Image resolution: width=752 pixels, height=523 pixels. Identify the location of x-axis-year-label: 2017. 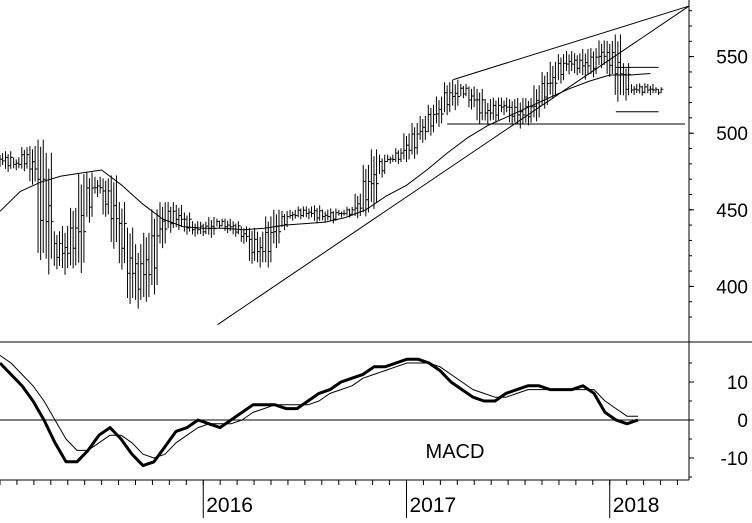
(432, 505).